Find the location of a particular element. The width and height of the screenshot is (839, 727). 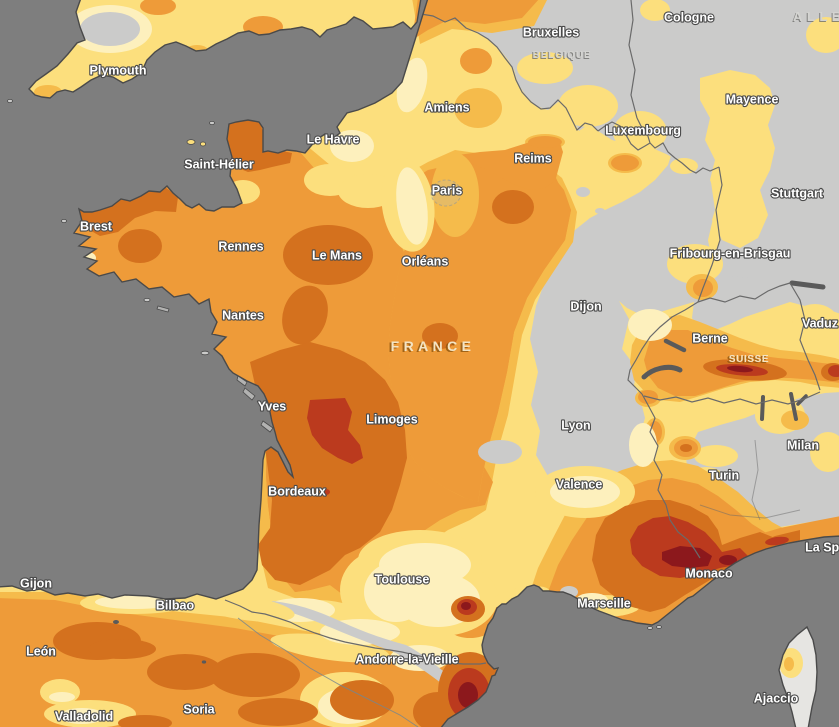

svg-text: Toulouse is located at coordinates (402, 580).